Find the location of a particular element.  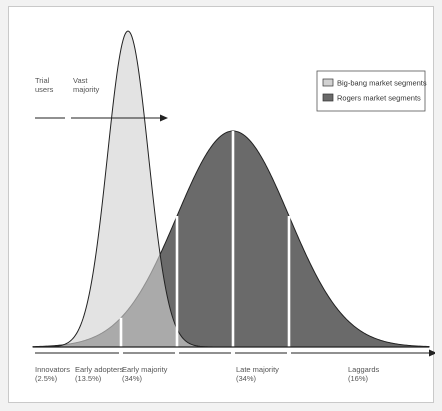

segment-axis-gaps is located at coordinates (205, 353).